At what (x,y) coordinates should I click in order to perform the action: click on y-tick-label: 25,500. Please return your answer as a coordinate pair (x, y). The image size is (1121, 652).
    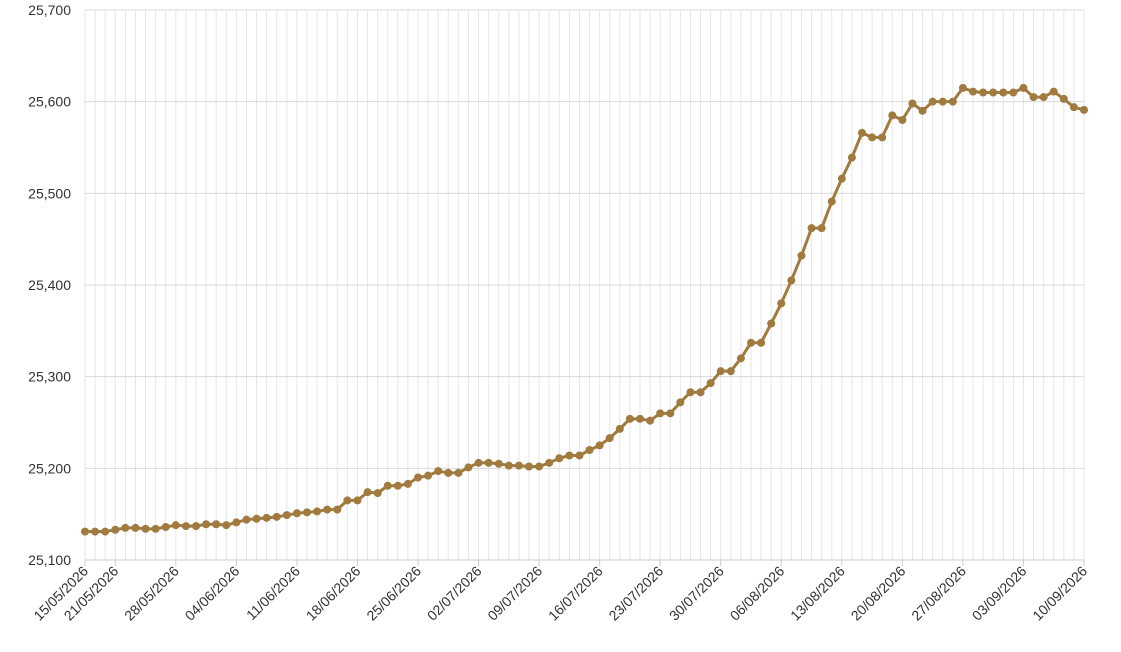
    Looking at the image, I should click on (49, 193).